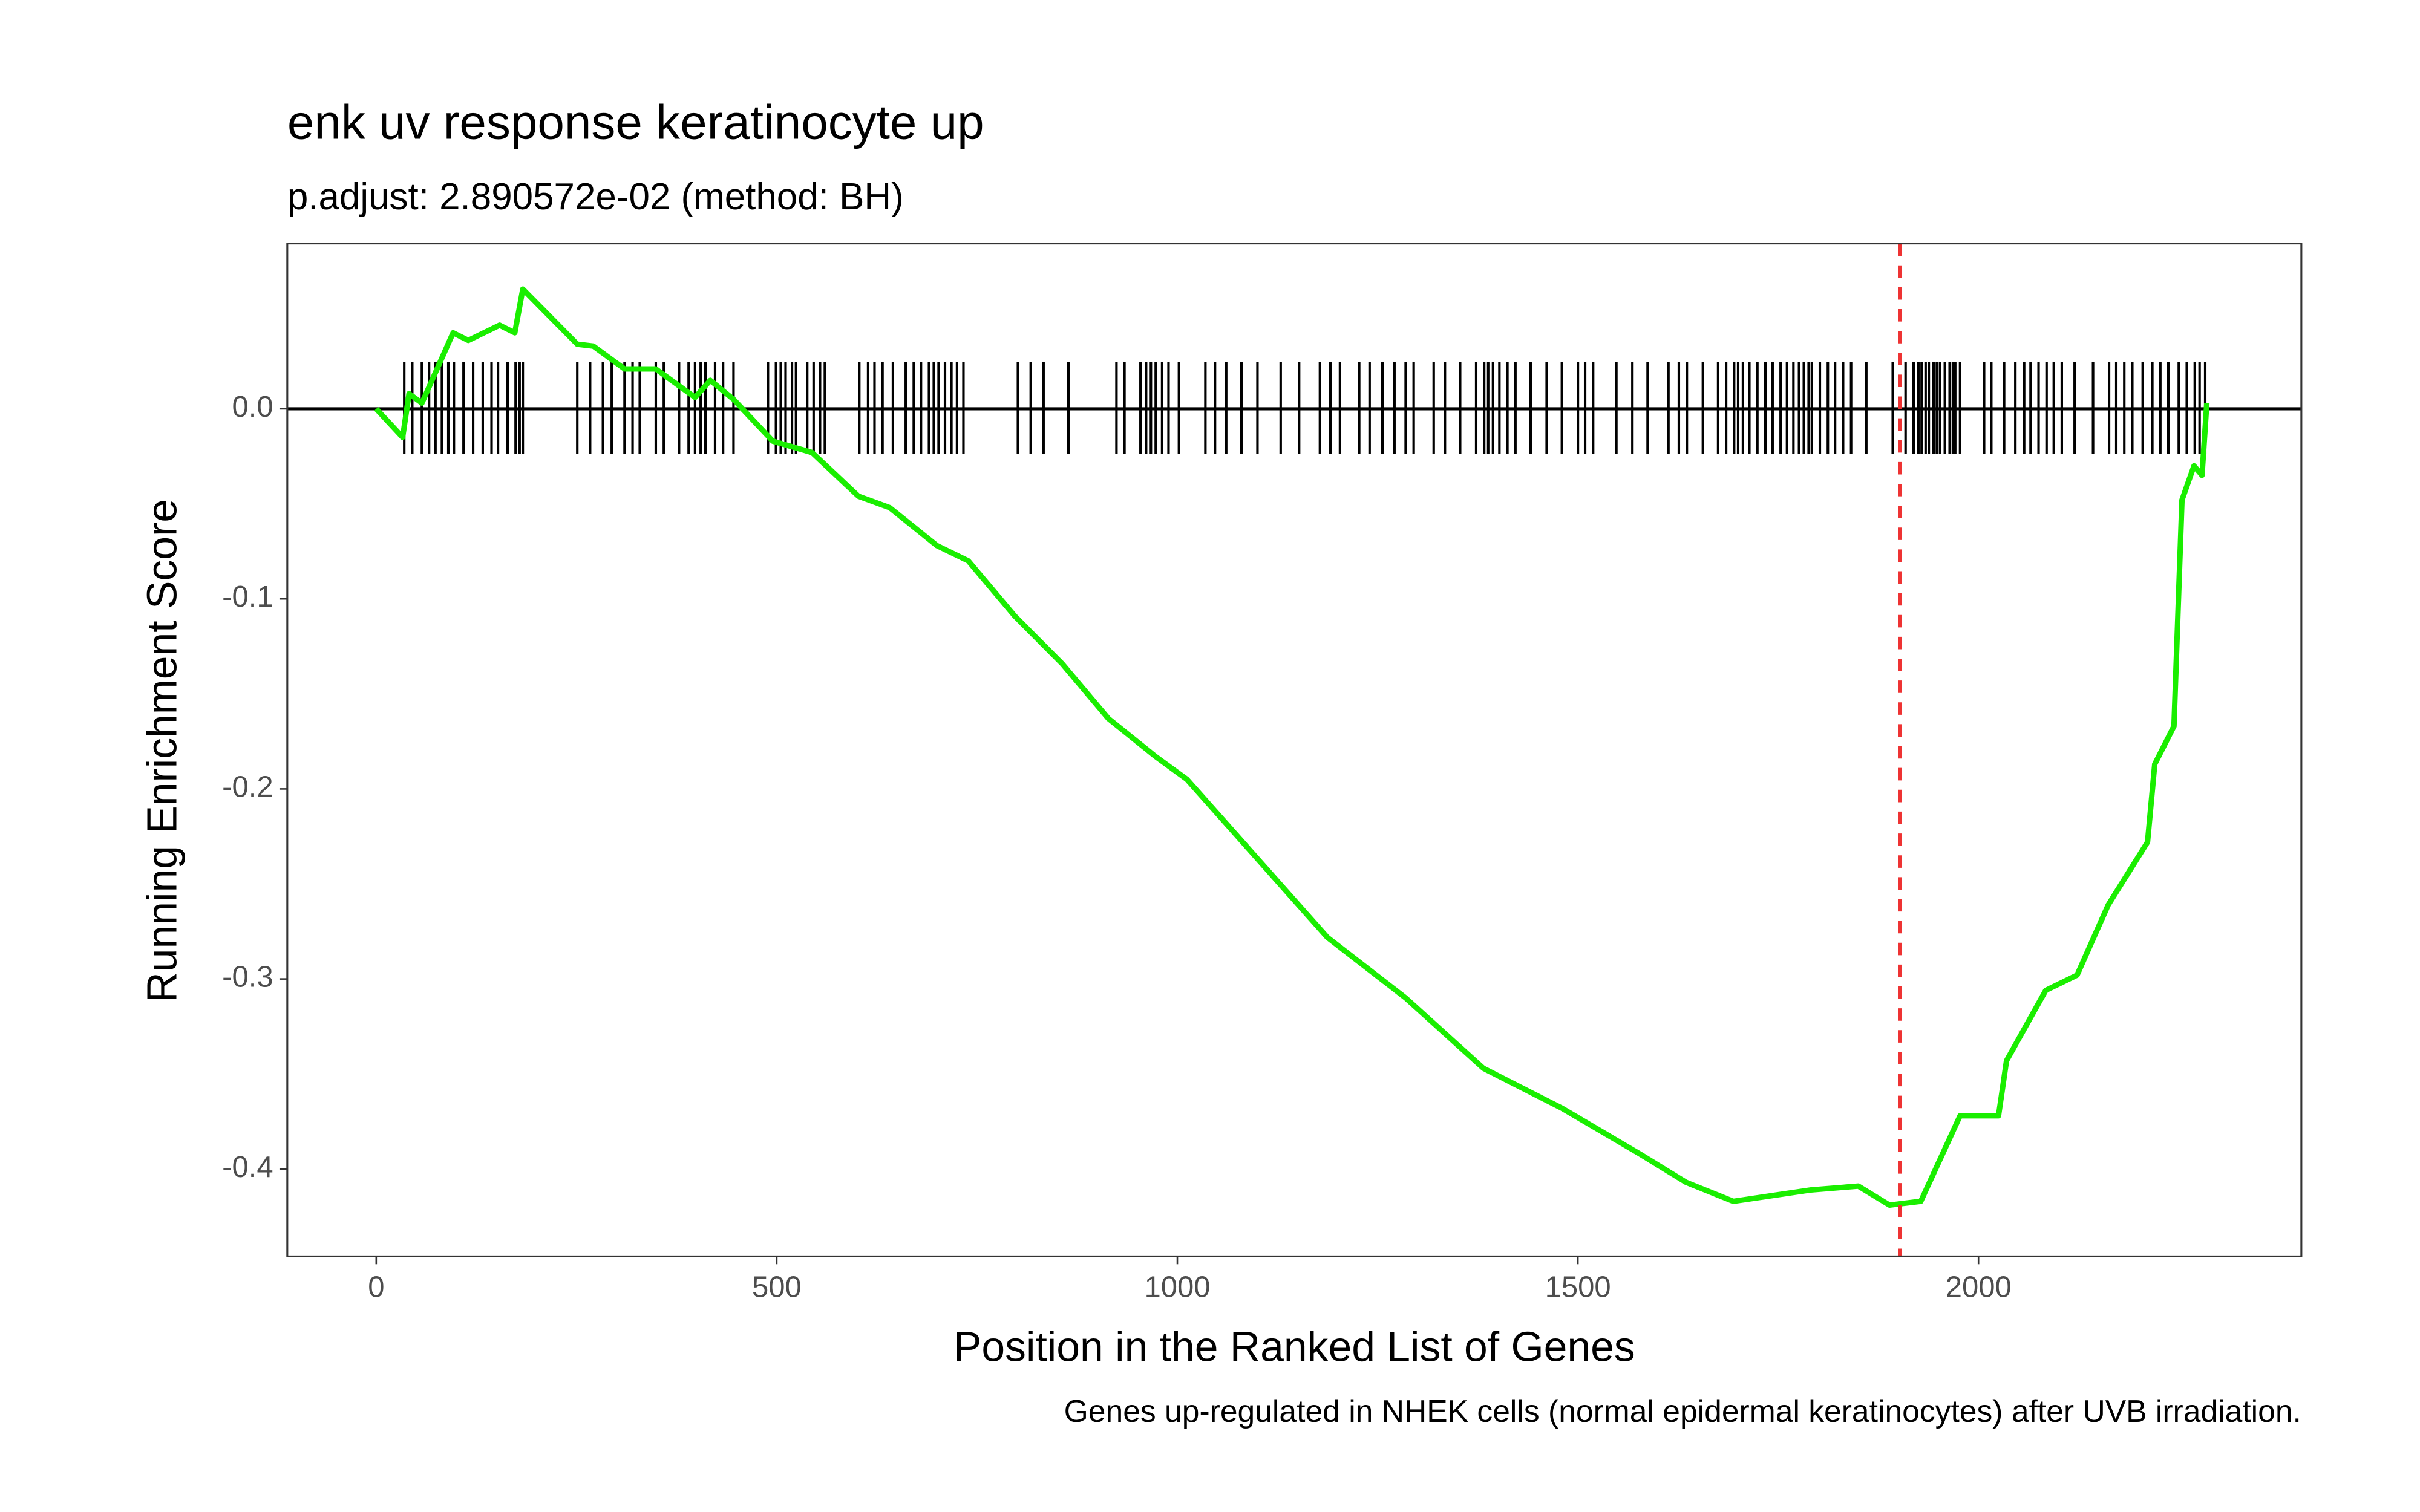 This screenshot has height=1512, width=2420. What do you see at coordinates (777, 1287) in the screenshot?
I see `x-tick-label: 500` at bounding box center [777, 1287].